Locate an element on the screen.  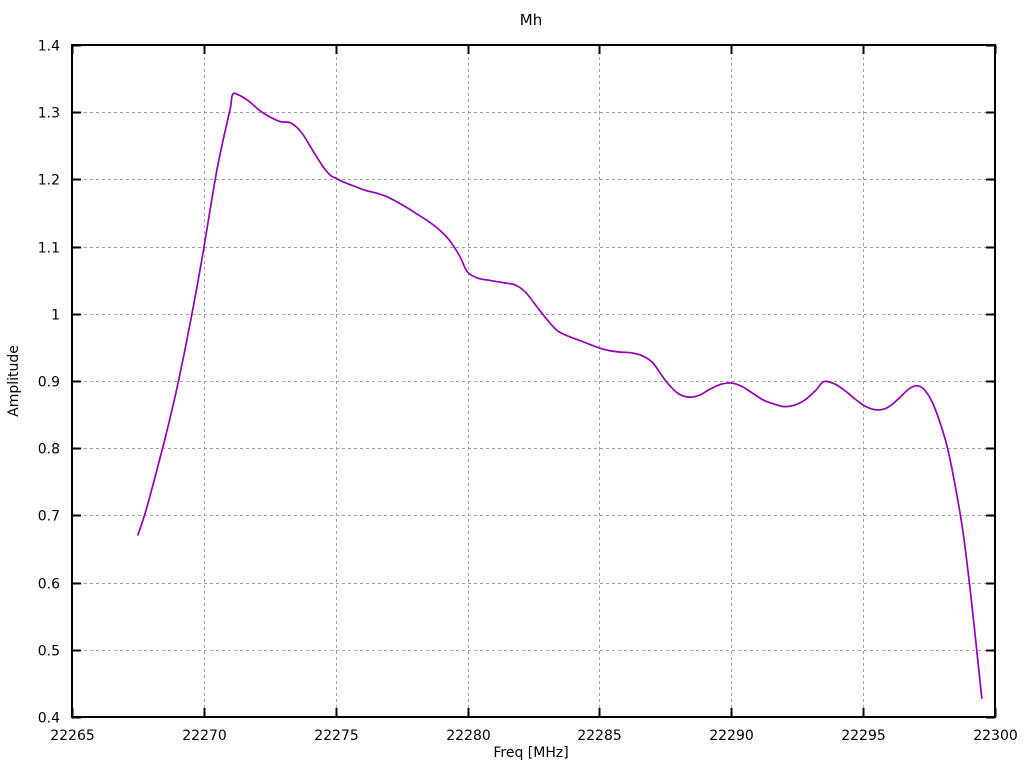
y-tick-label: 1.2 is located at coordinates (49, 181).